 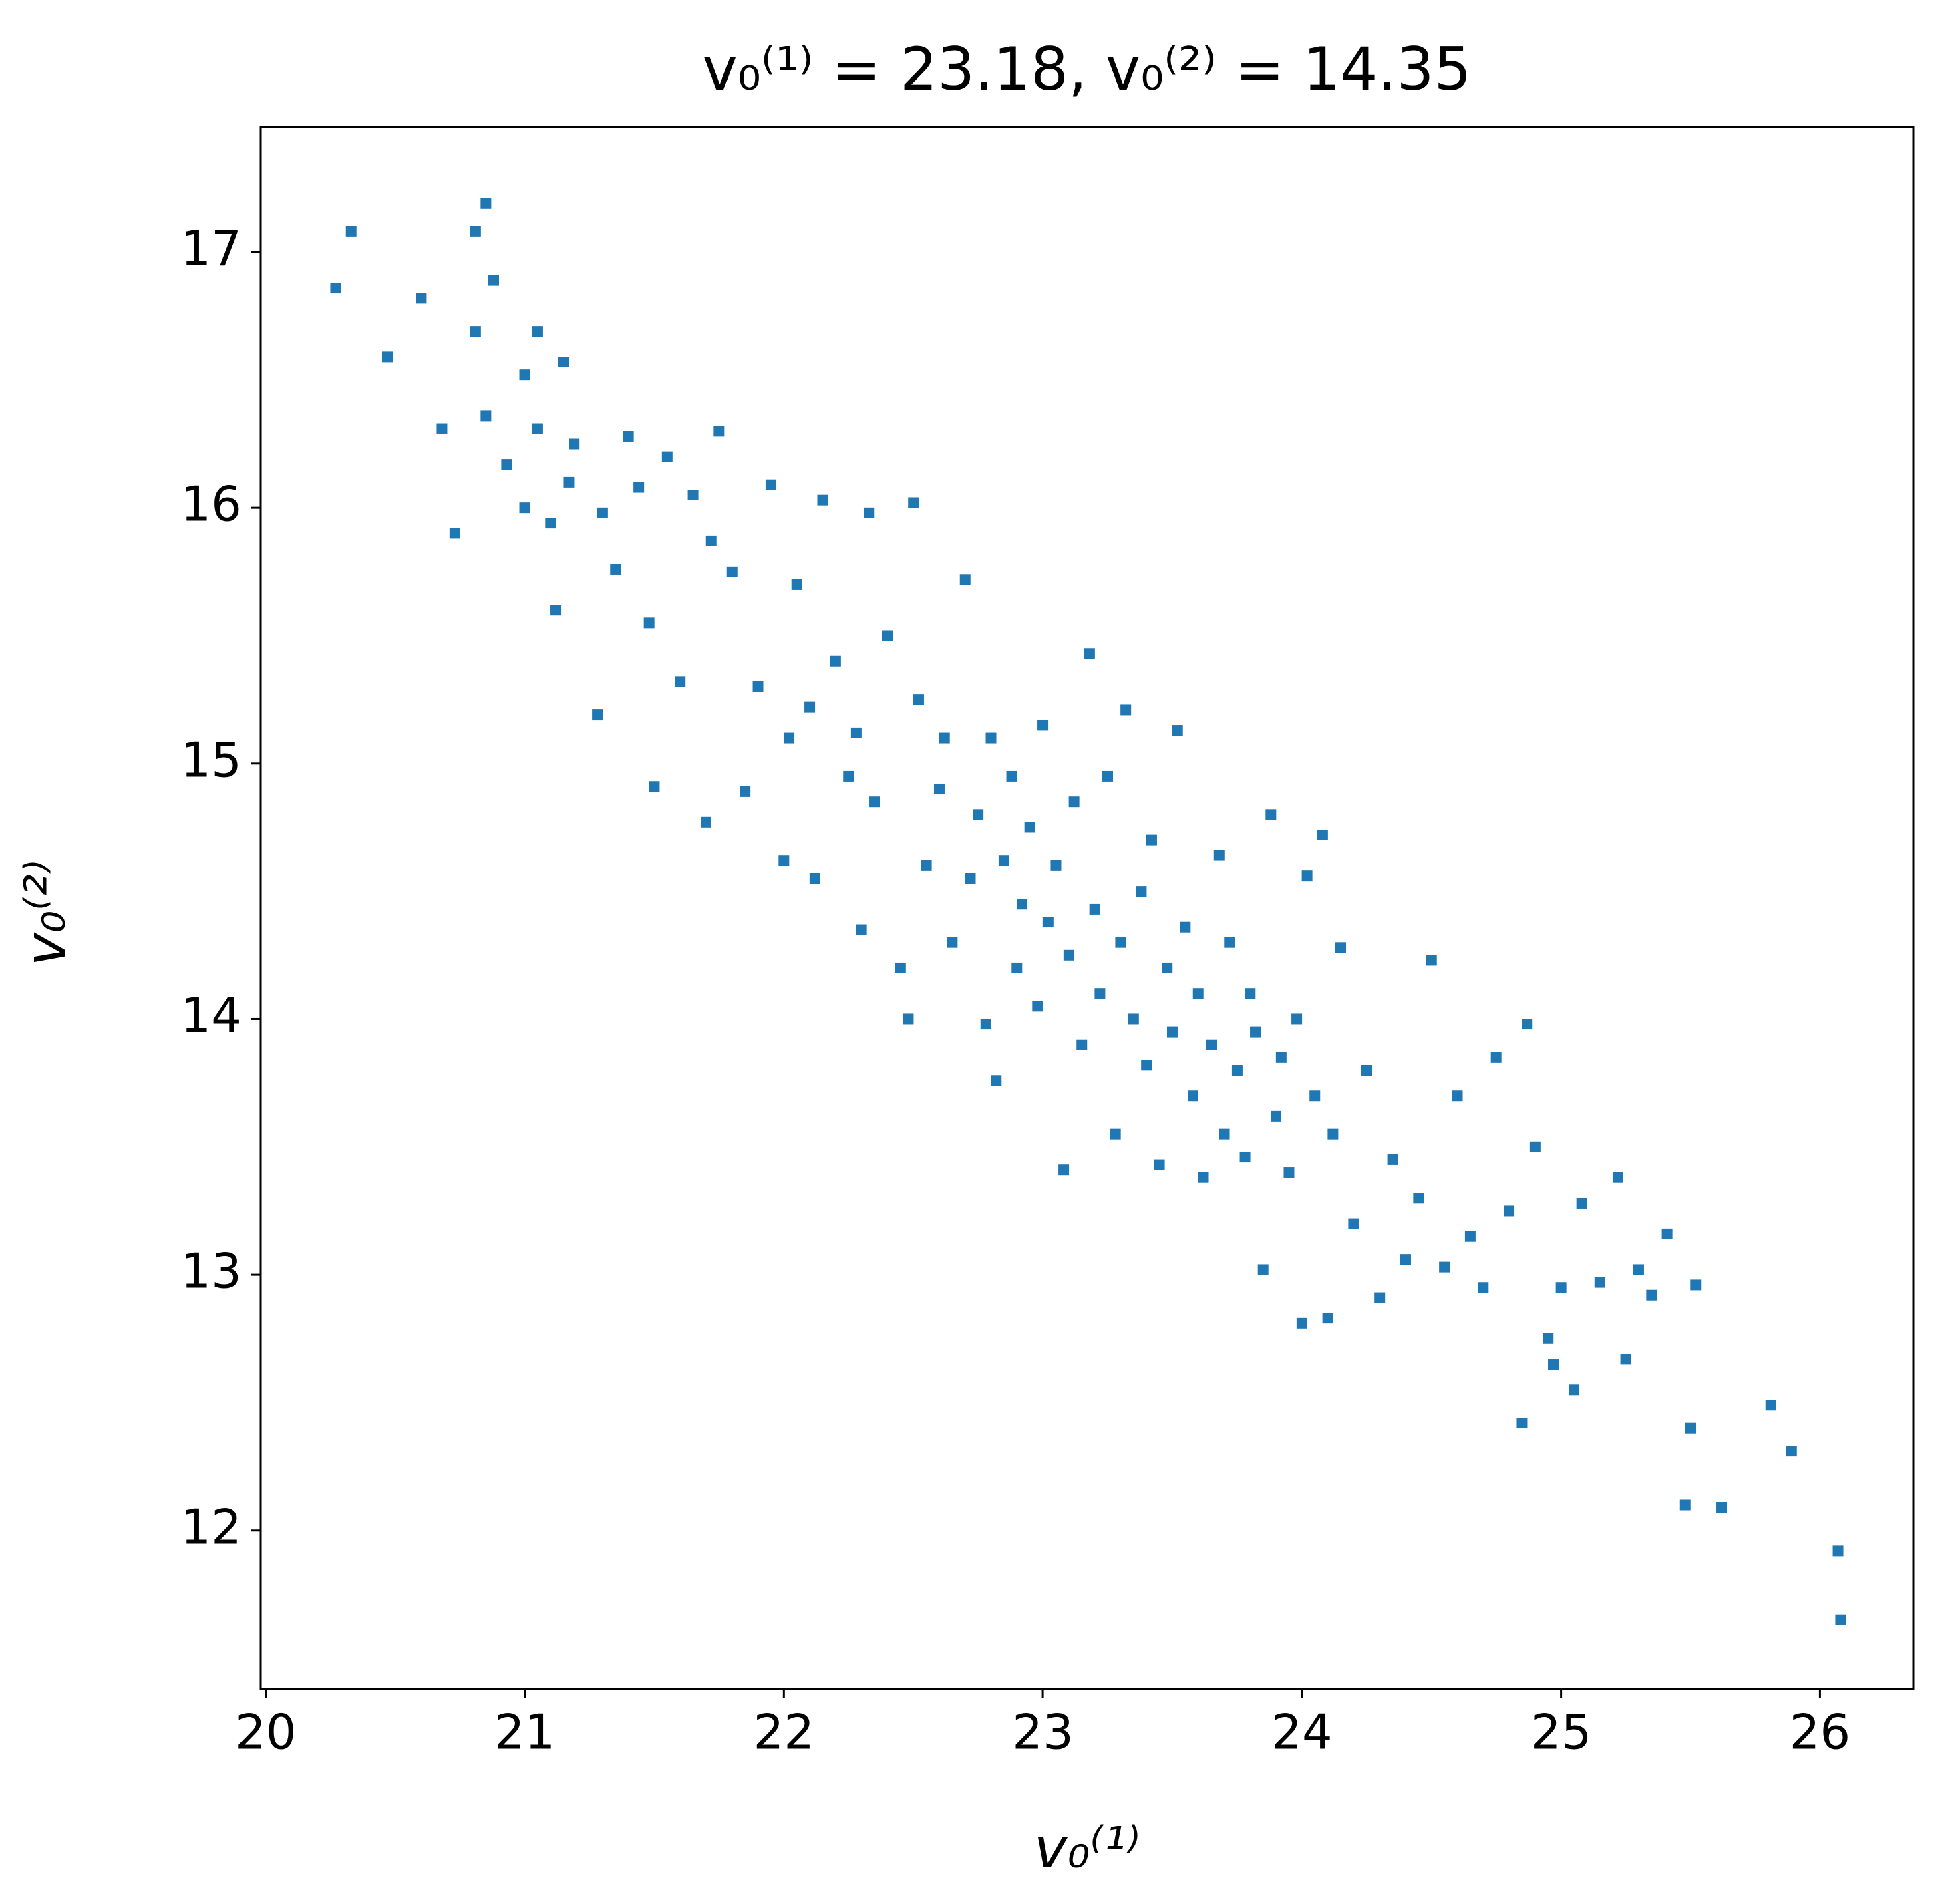 I want to click on chart-title: v₀⁽¹⁾ = 23.18, v₀⁽²⁾ = 14.35, so click(x=1087, y=69).